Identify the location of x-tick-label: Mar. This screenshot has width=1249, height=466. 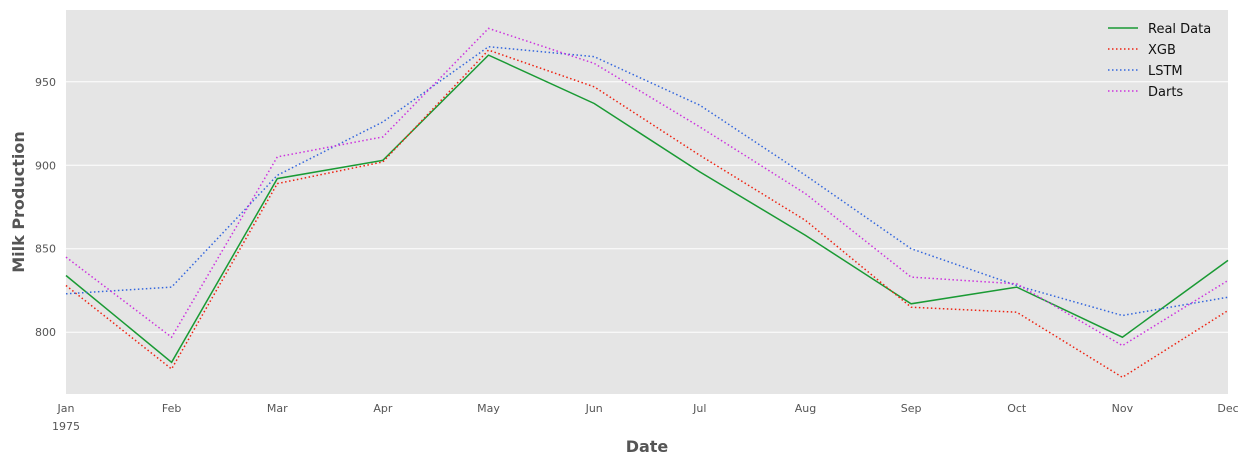
(277, 408).